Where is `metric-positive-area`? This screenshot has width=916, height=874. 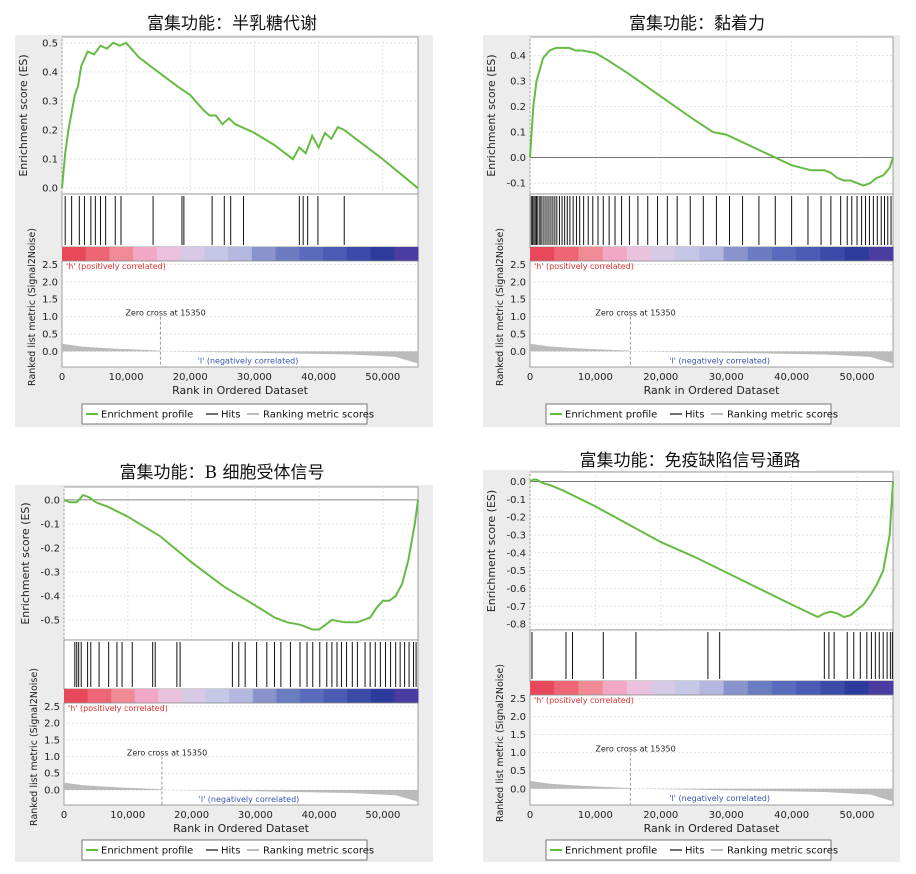
metric-positive-area is located at coordinates (113, 786).